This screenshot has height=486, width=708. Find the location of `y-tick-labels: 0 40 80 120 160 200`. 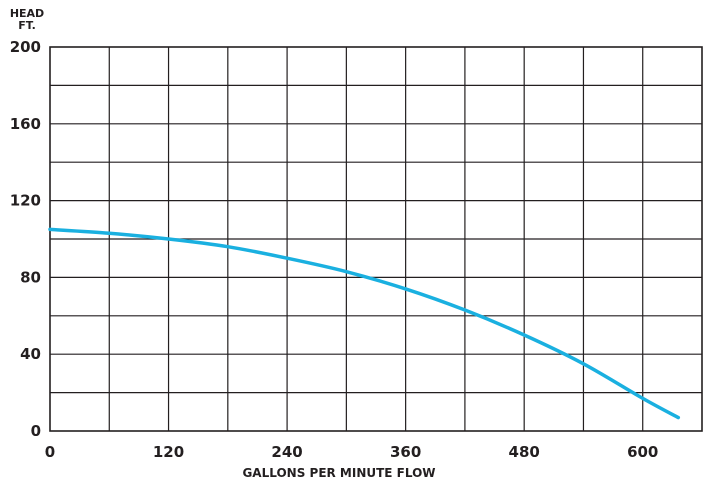

y-tick-labels: 0 40 80 120 160 200 is located at coordinates (25, 239).